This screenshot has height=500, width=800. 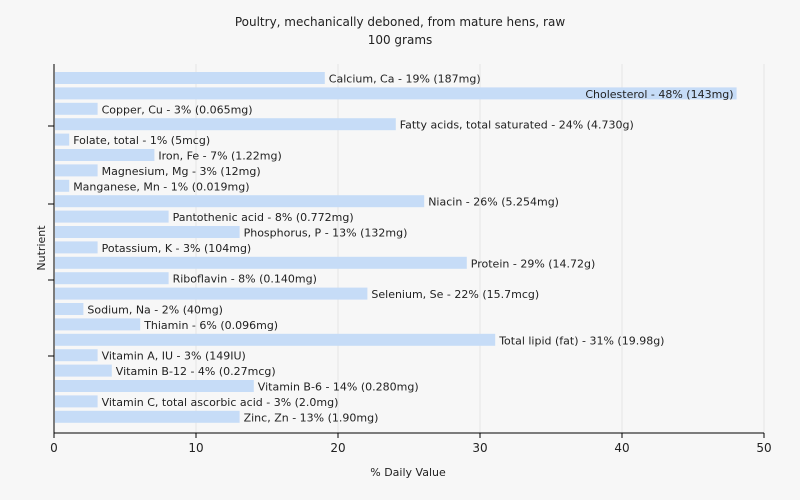 I want to click on bar-label-17: Total lipid (fat) - 31% (19.98g), so click(x=581, y=340).